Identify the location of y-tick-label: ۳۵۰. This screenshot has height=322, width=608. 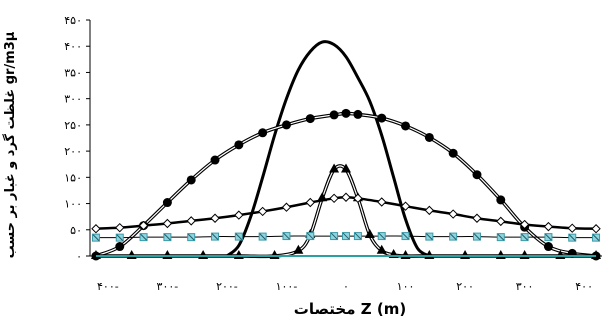
(73, 72).